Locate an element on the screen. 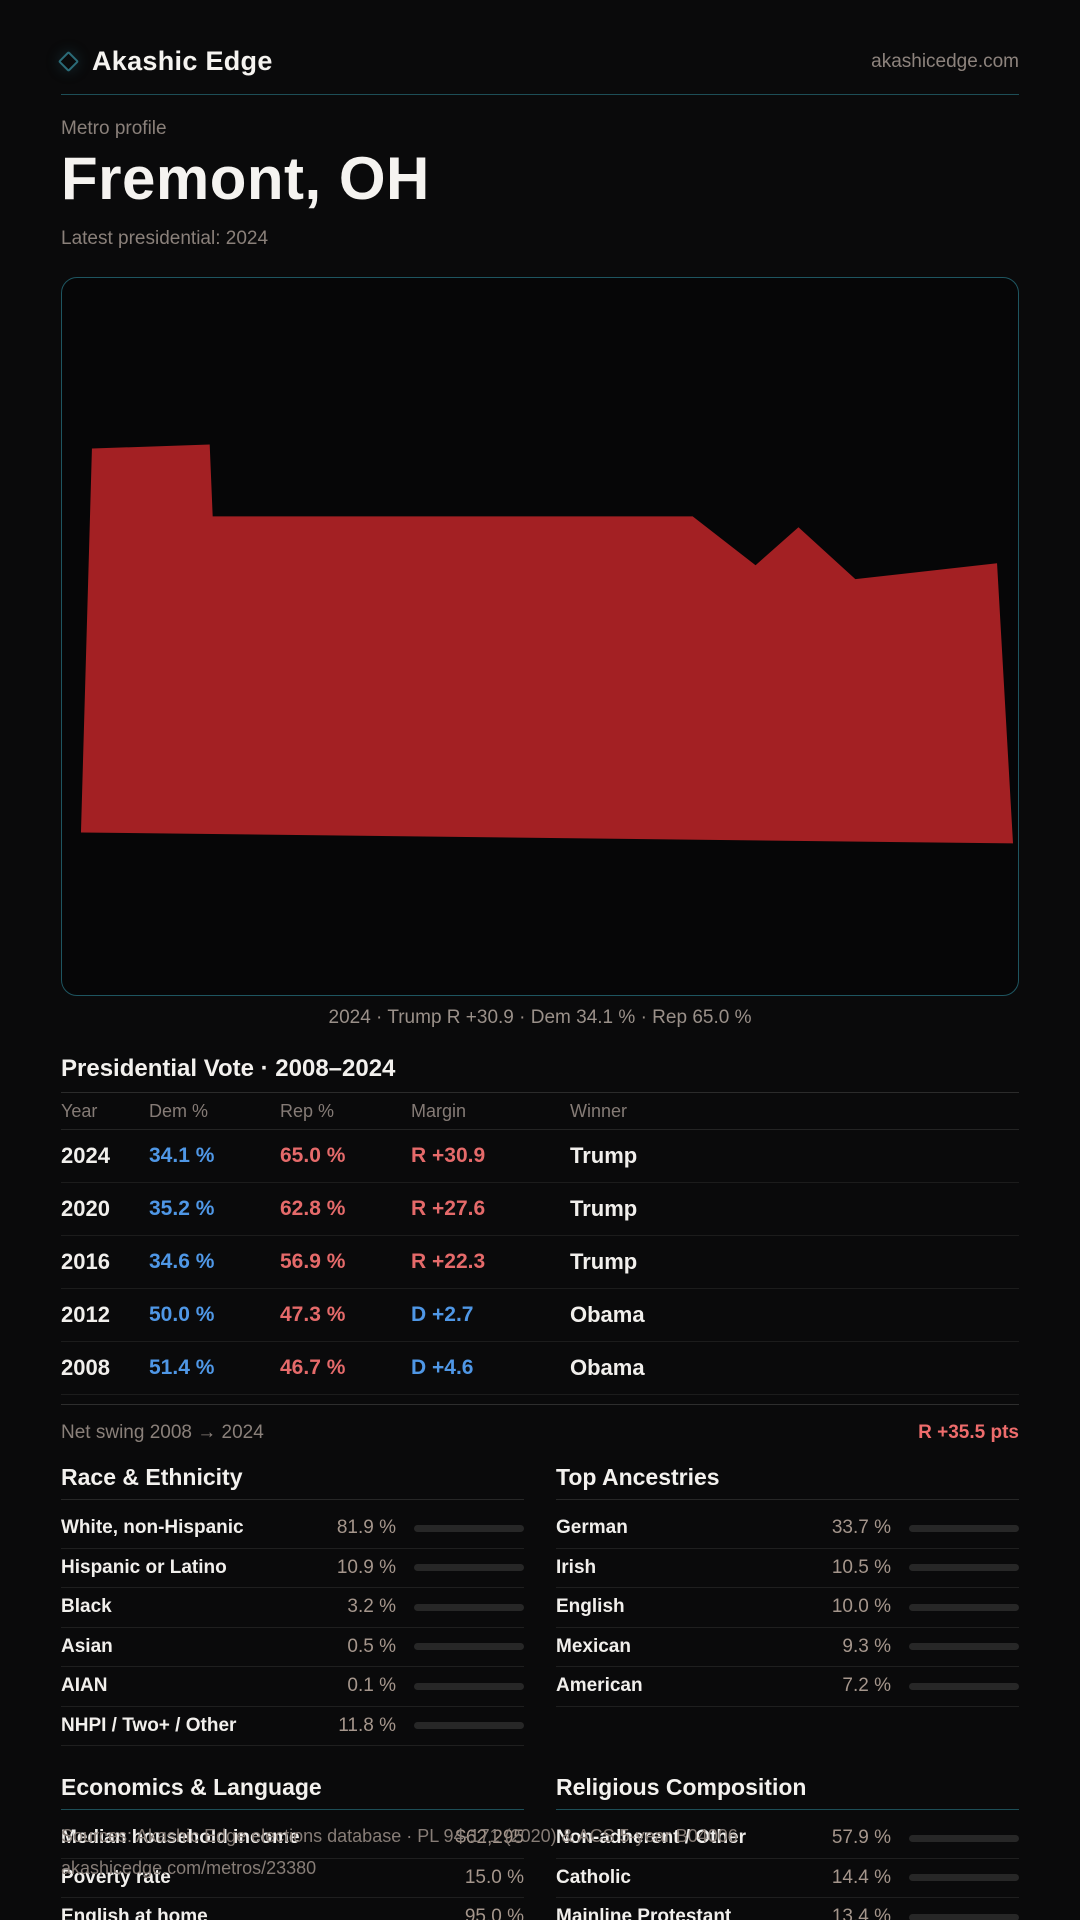 The width and height of the screenshot is (1080, 1920). stat-label: German is located at coordinates (592, 1528).